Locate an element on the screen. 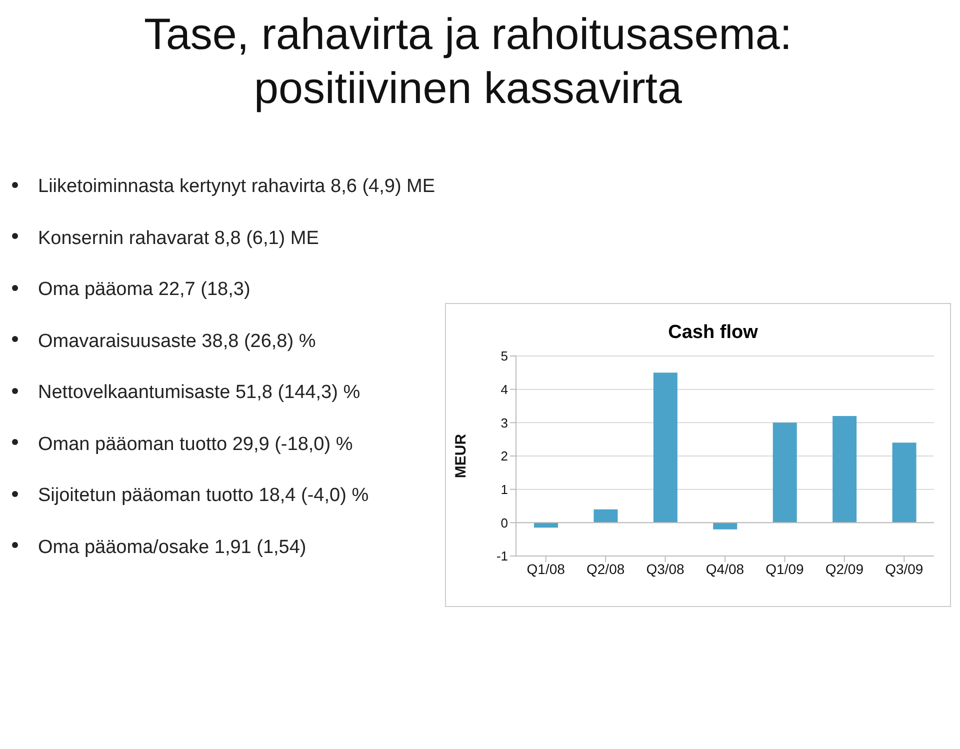 The image size is (960, 749). text: Nettovelkaantumisaste 51,8 (144,3) % is located at coordinates (199, 393).